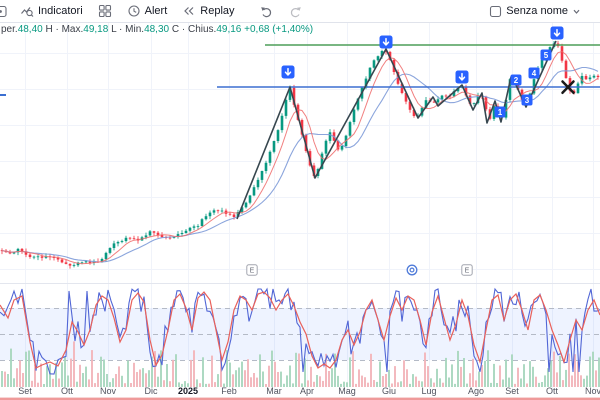  I want to click on redo-button, so click(295, 11).